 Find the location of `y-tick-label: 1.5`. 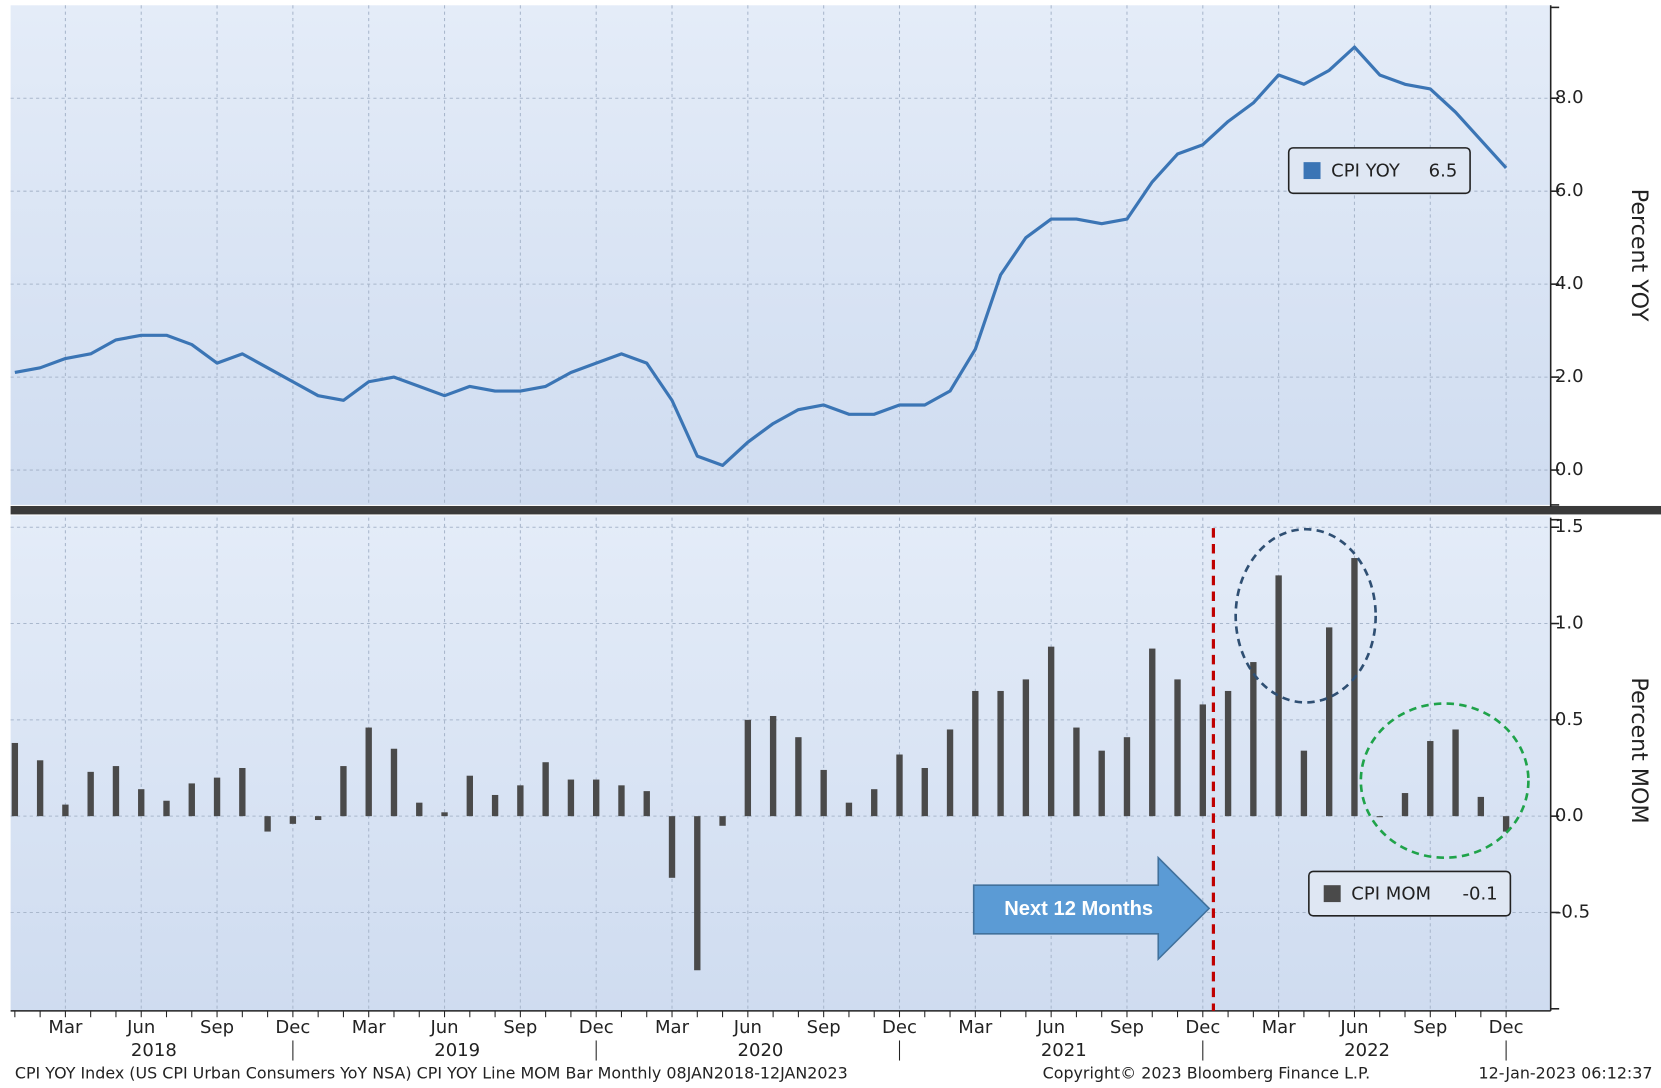

y-tick-label: 1.5 is located at coordinates (1569, 526).